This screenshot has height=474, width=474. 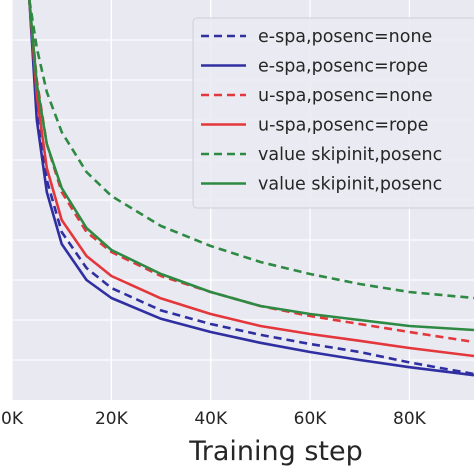 I want to click on legend-label-3: u-spa,posenc=rope, so click(x=343, y=126).